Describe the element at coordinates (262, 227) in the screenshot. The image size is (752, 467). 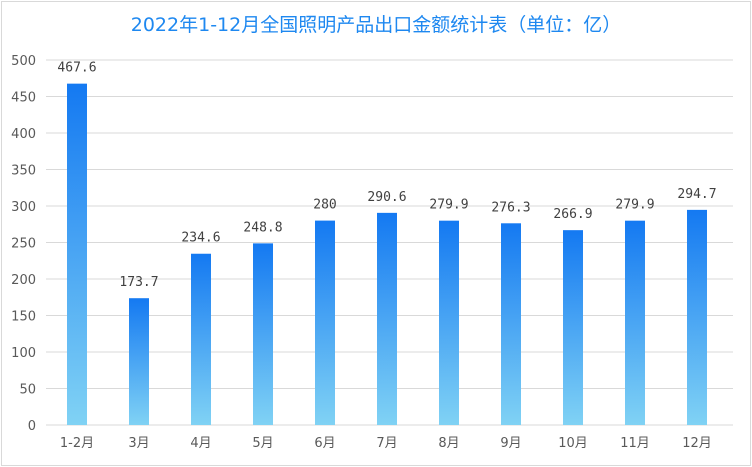
I see `data-label: 248.8` at that location.